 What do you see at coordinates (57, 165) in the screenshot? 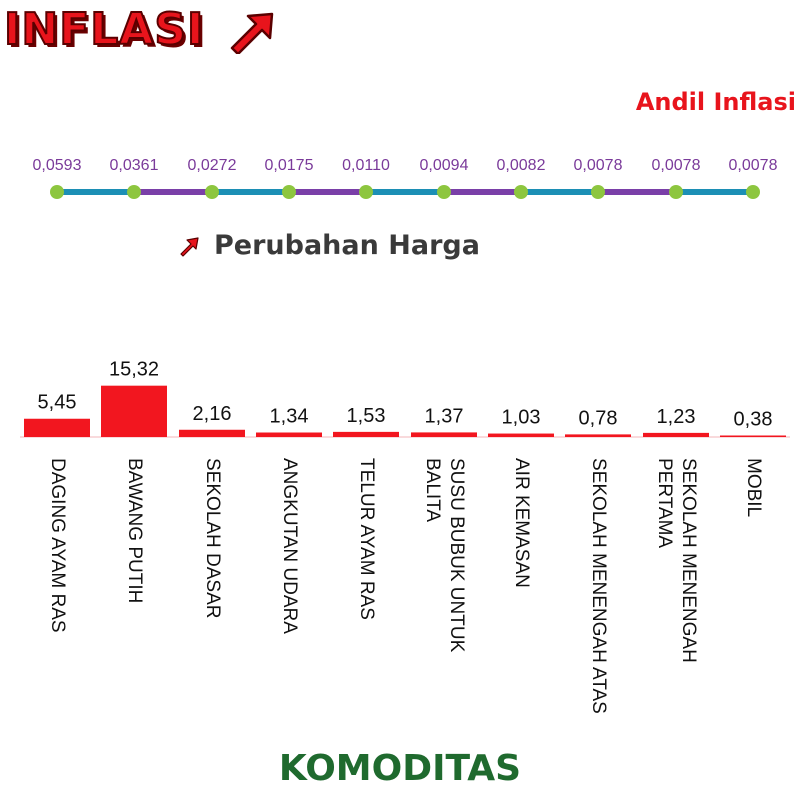
I see `line-data-label: 0,0593` at bounding box center [57, 165].